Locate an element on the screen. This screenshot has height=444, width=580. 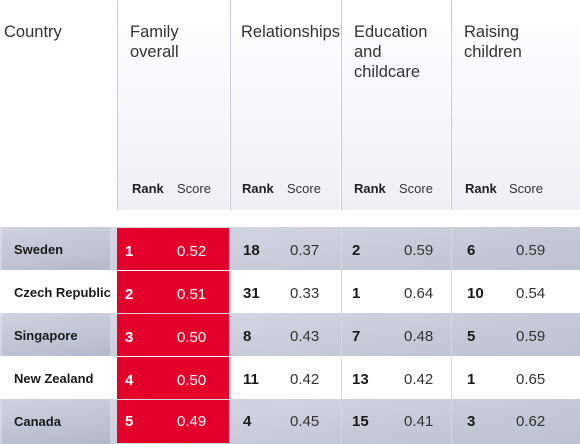
family-score-label: Score is located at coordinates (194, 188).